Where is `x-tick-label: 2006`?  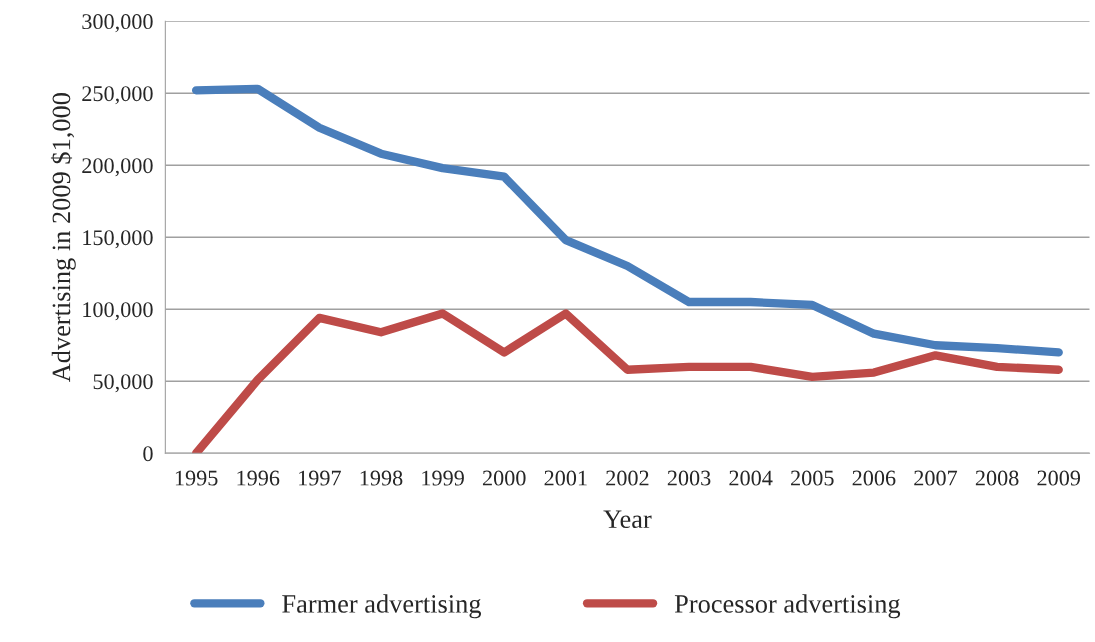
x-tick-label: 2006 is located at coordinates (874, 478).